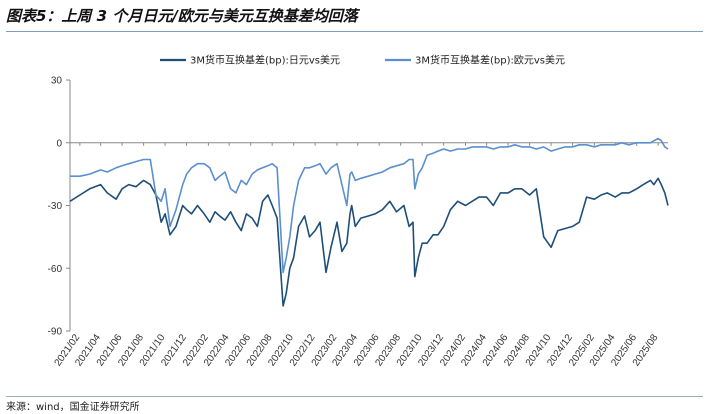 This screenshot has height=414, width=709. Describe the element at coordinates (73, 407) in the screenshot. I see `source-note: 来源：wind，国金证券研究所` at that location.